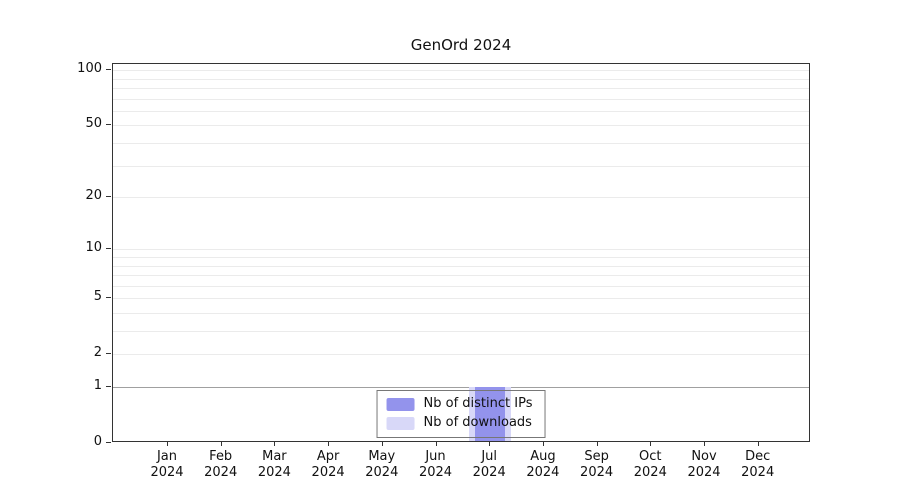 The width and height of the screenshot is (900, 500). I want to click on x-tick-label: Mar 2024, so click(274, 465).